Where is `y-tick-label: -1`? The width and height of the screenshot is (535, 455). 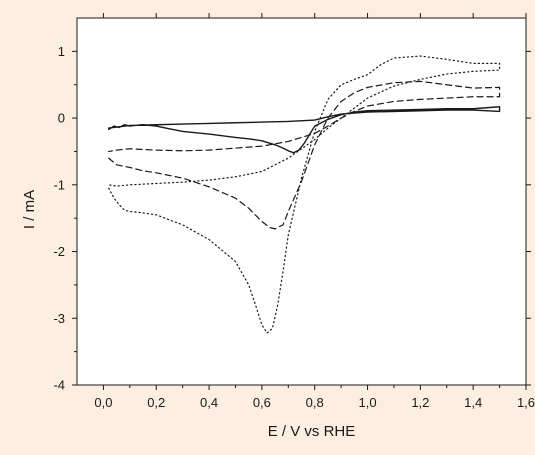 y-tick-label: -1 is located at coordinates (59, 184).